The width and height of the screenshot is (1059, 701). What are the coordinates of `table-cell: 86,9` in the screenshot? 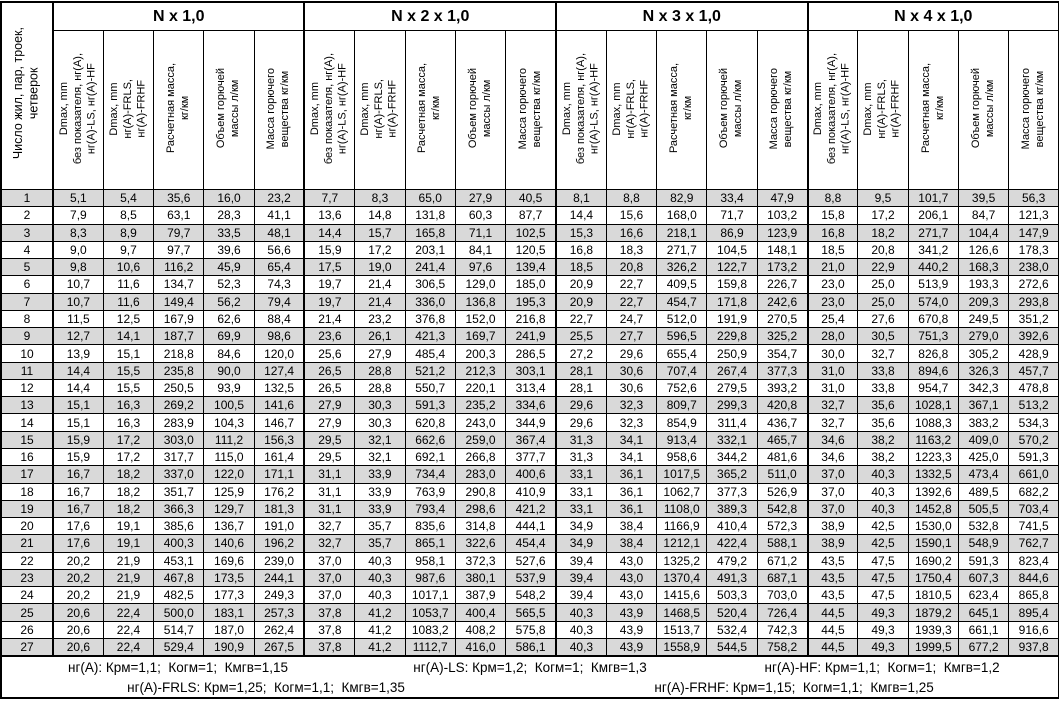 It's located at (732, 232).